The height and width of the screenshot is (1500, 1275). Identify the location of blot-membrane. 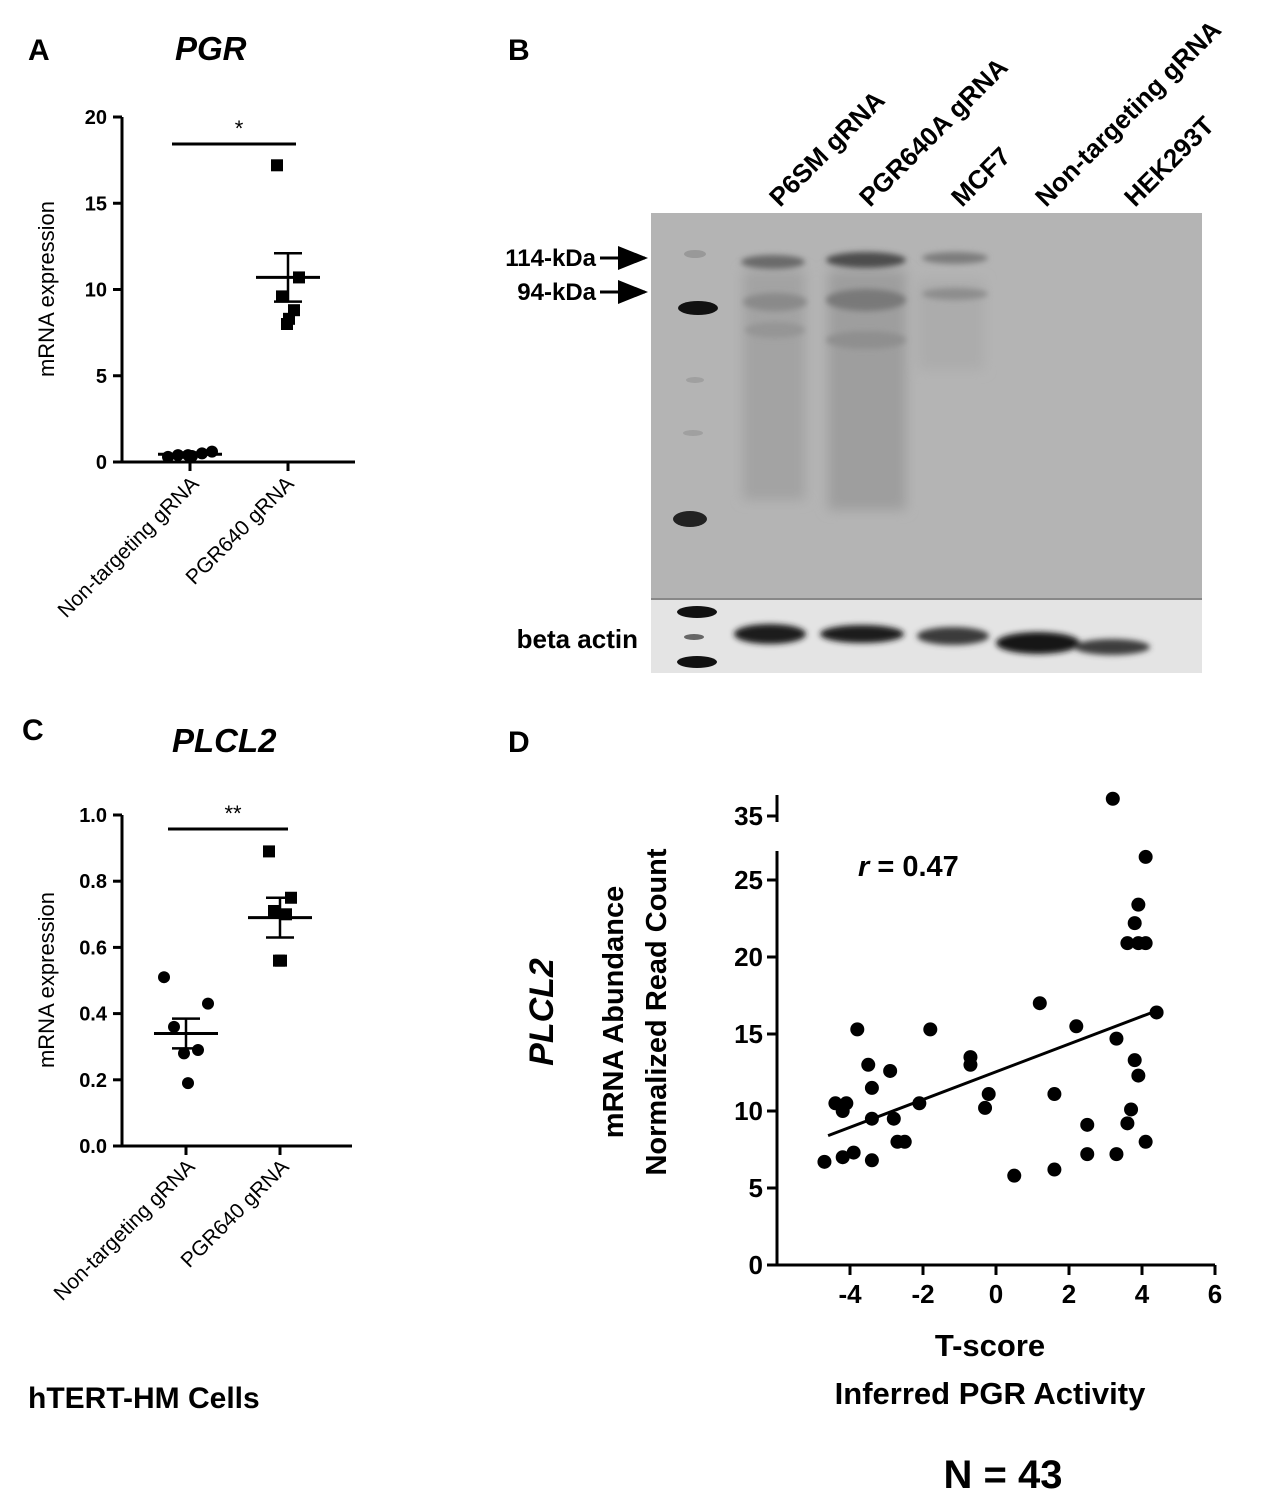
(926, 405).